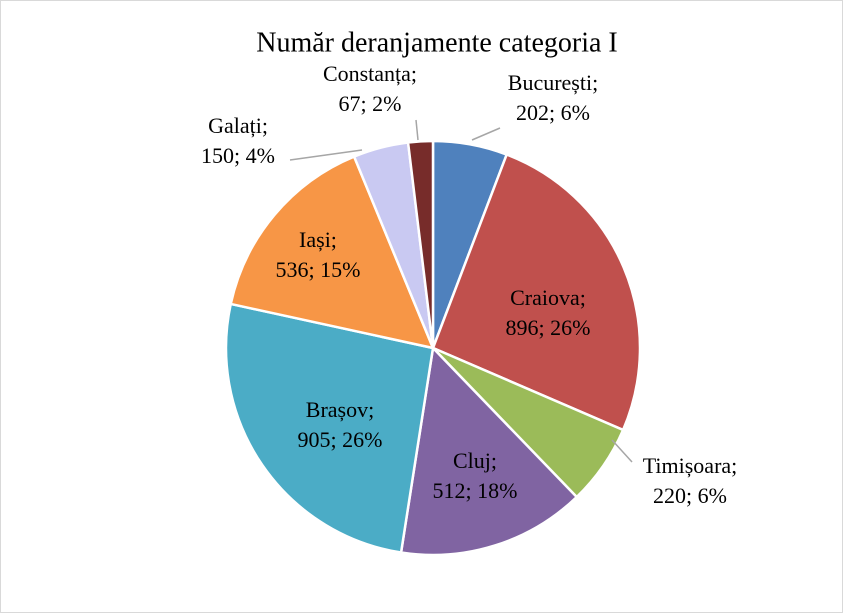 This screenshot has height=613, width=843. What do you see at coordinates (340, 409) in the screenshot?
I see `slice-category-label: Brașov;` at bounding box center [340, 409].